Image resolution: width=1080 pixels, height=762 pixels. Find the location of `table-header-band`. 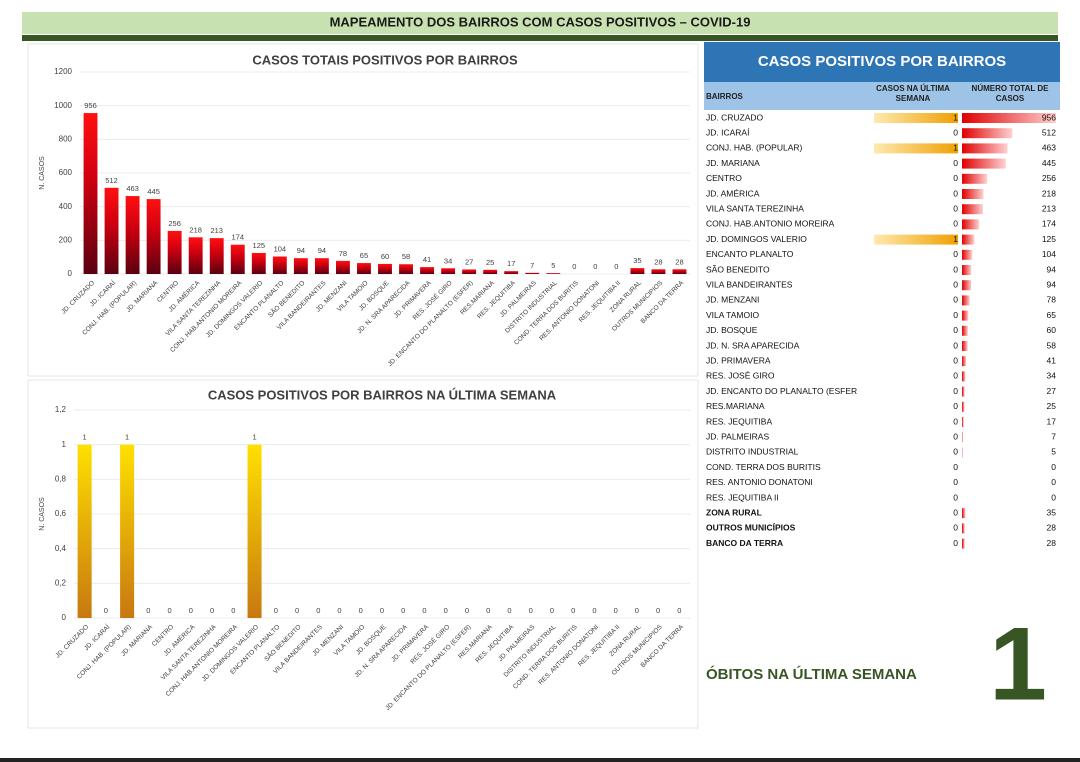

table-header-band is located at coordinates (882, 96).